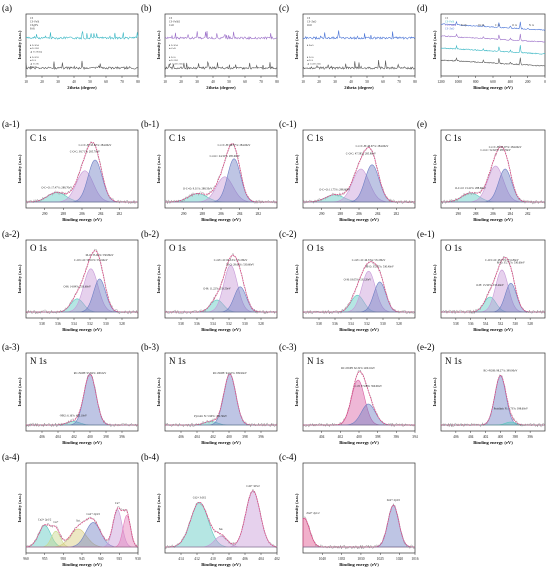 Image resolution: width=550 pixels, height=579 pixels. What do you see at coordinates (450, 22) in the screenshot?
I see `legend-entry: CS–FeSi` at bounding box center [450, 22].